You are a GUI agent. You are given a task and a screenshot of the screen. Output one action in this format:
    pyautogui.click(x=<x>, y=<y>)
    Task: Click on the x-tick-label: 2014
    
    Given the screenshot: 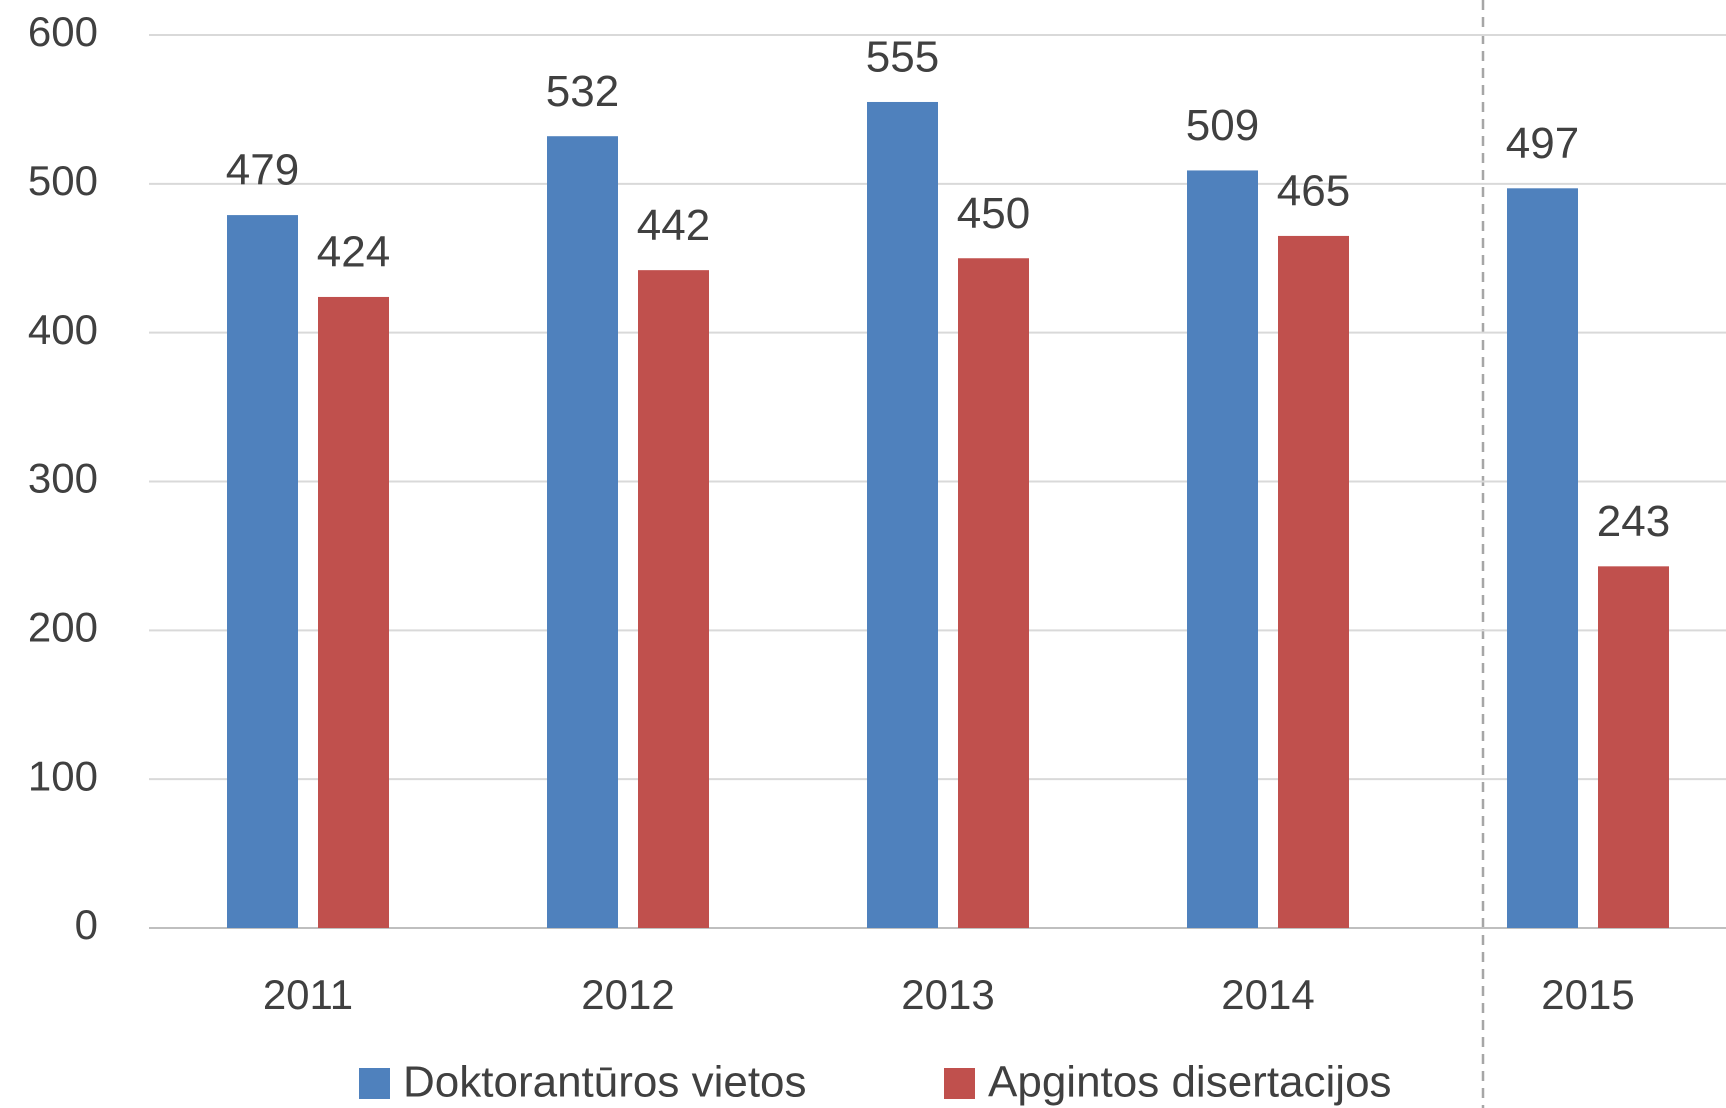 What is the action you would take?
    pyautogui.click(x=1267, y=994)
    